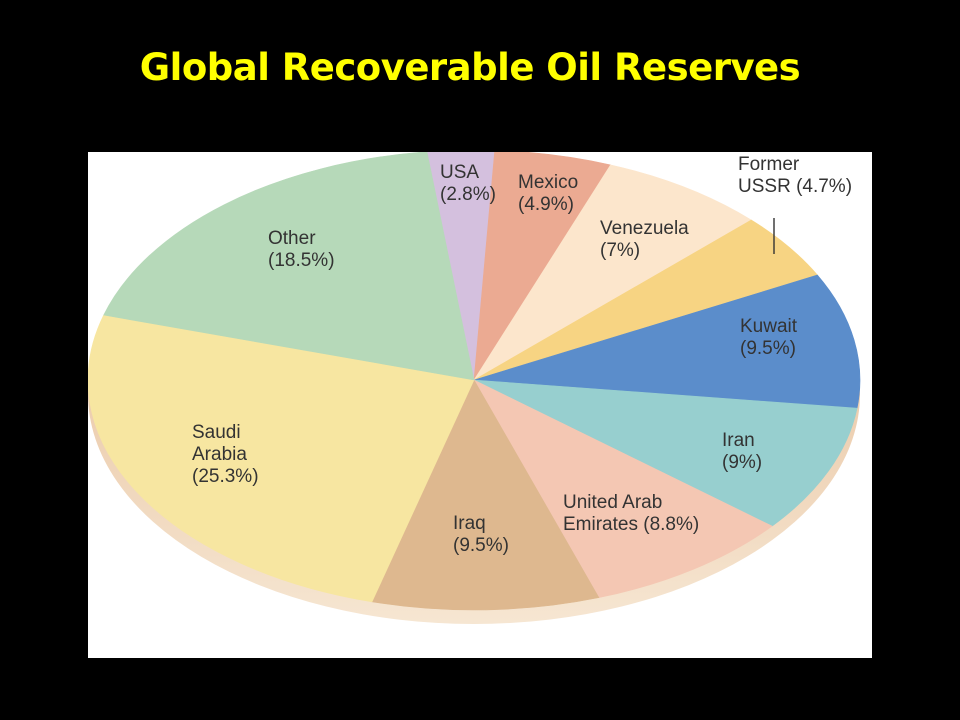 Image resolution: width=960 pixels, height=720 pixels. What do you see at coordinates (644, 239) in the screenshot?
I see `slice-label-venezuela: Venezuela (7%)` at bounding box center [644, 239].